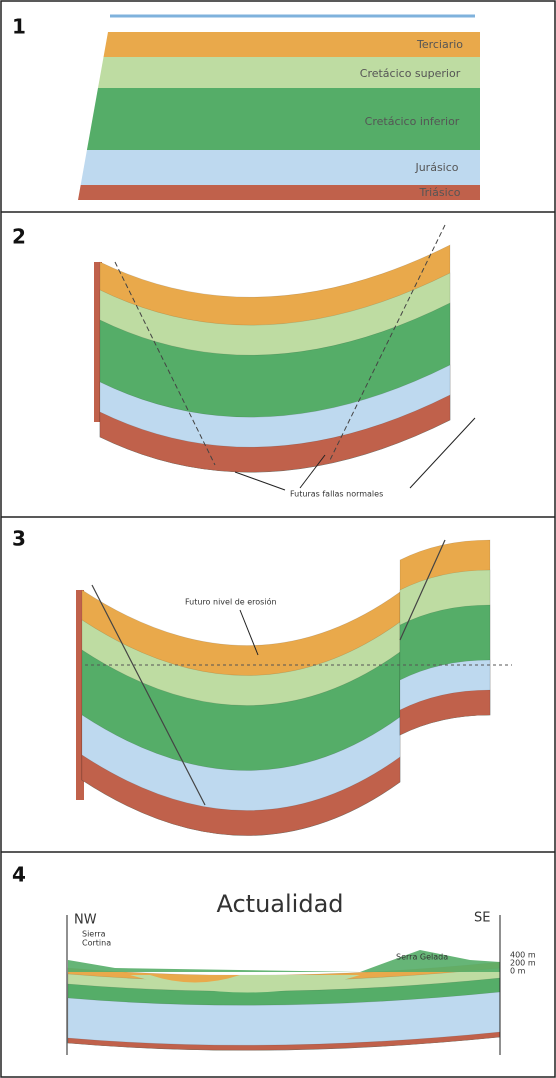  What do you see at coordinates (19, 237) in the screenshot?
I see `panel-number: 2` at bounding box center [19, 237].